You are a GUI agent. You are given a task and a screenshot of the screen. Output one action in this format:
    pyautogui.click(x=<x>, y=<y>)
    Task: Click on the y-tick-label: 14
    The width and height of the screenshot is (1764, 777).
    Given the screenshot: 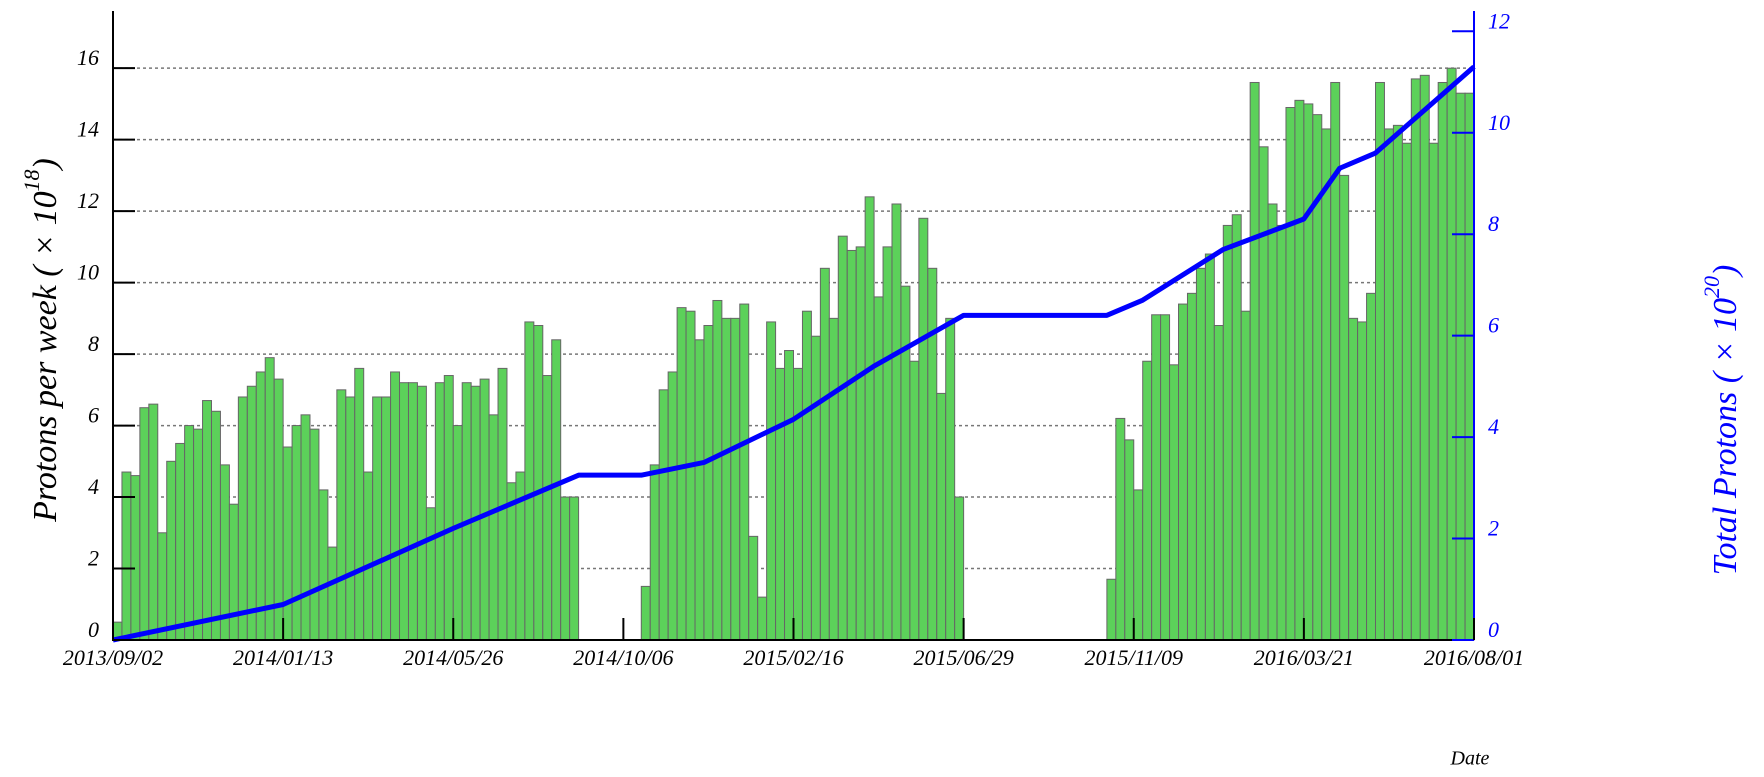 What is the action you would take?
    pyautogui.click(x=88, y=129)
    